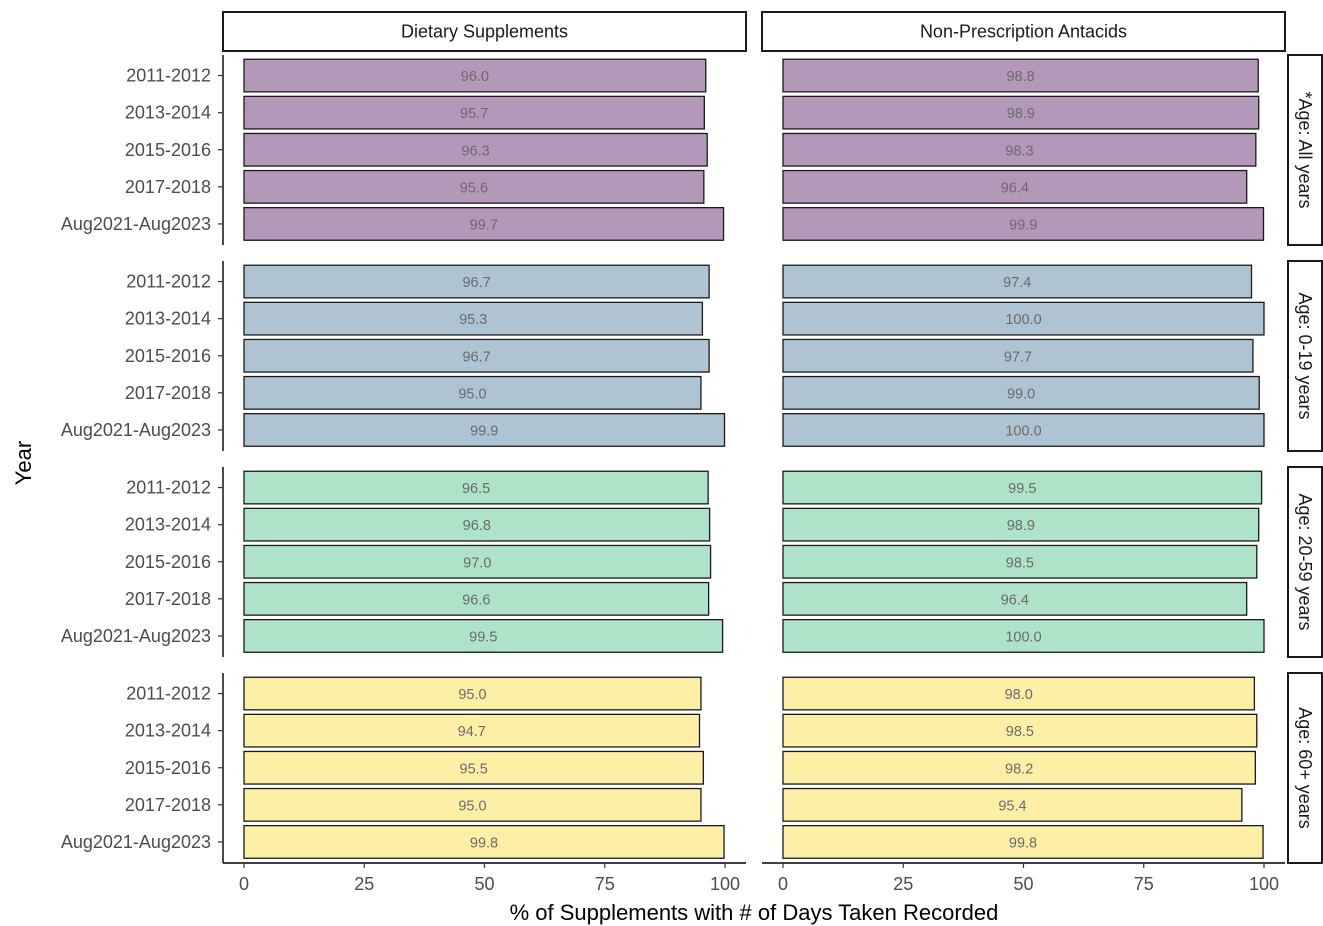 The height and width of the screenshot is (926, 1323). Describe the element at coordinates (605, 884) in the screenshot. I see `x-tick-label: 75` at that location.